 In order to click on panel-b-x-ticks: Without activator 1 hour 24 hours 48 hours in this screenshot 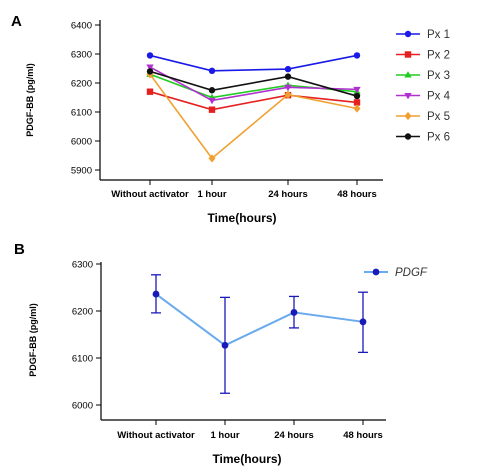, I will do `click(250, 430)`.